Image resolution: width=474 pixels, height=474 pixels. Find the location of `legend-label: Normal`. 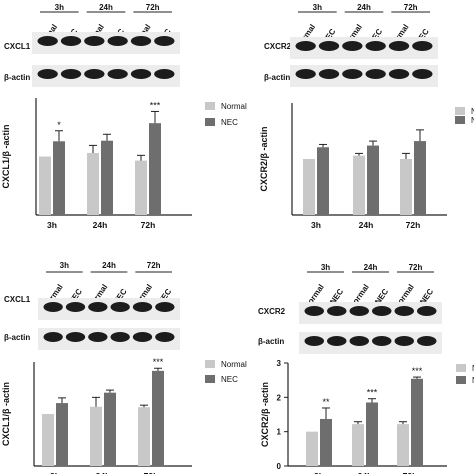

legend-label: Normal is located at coordinates (234, 364).